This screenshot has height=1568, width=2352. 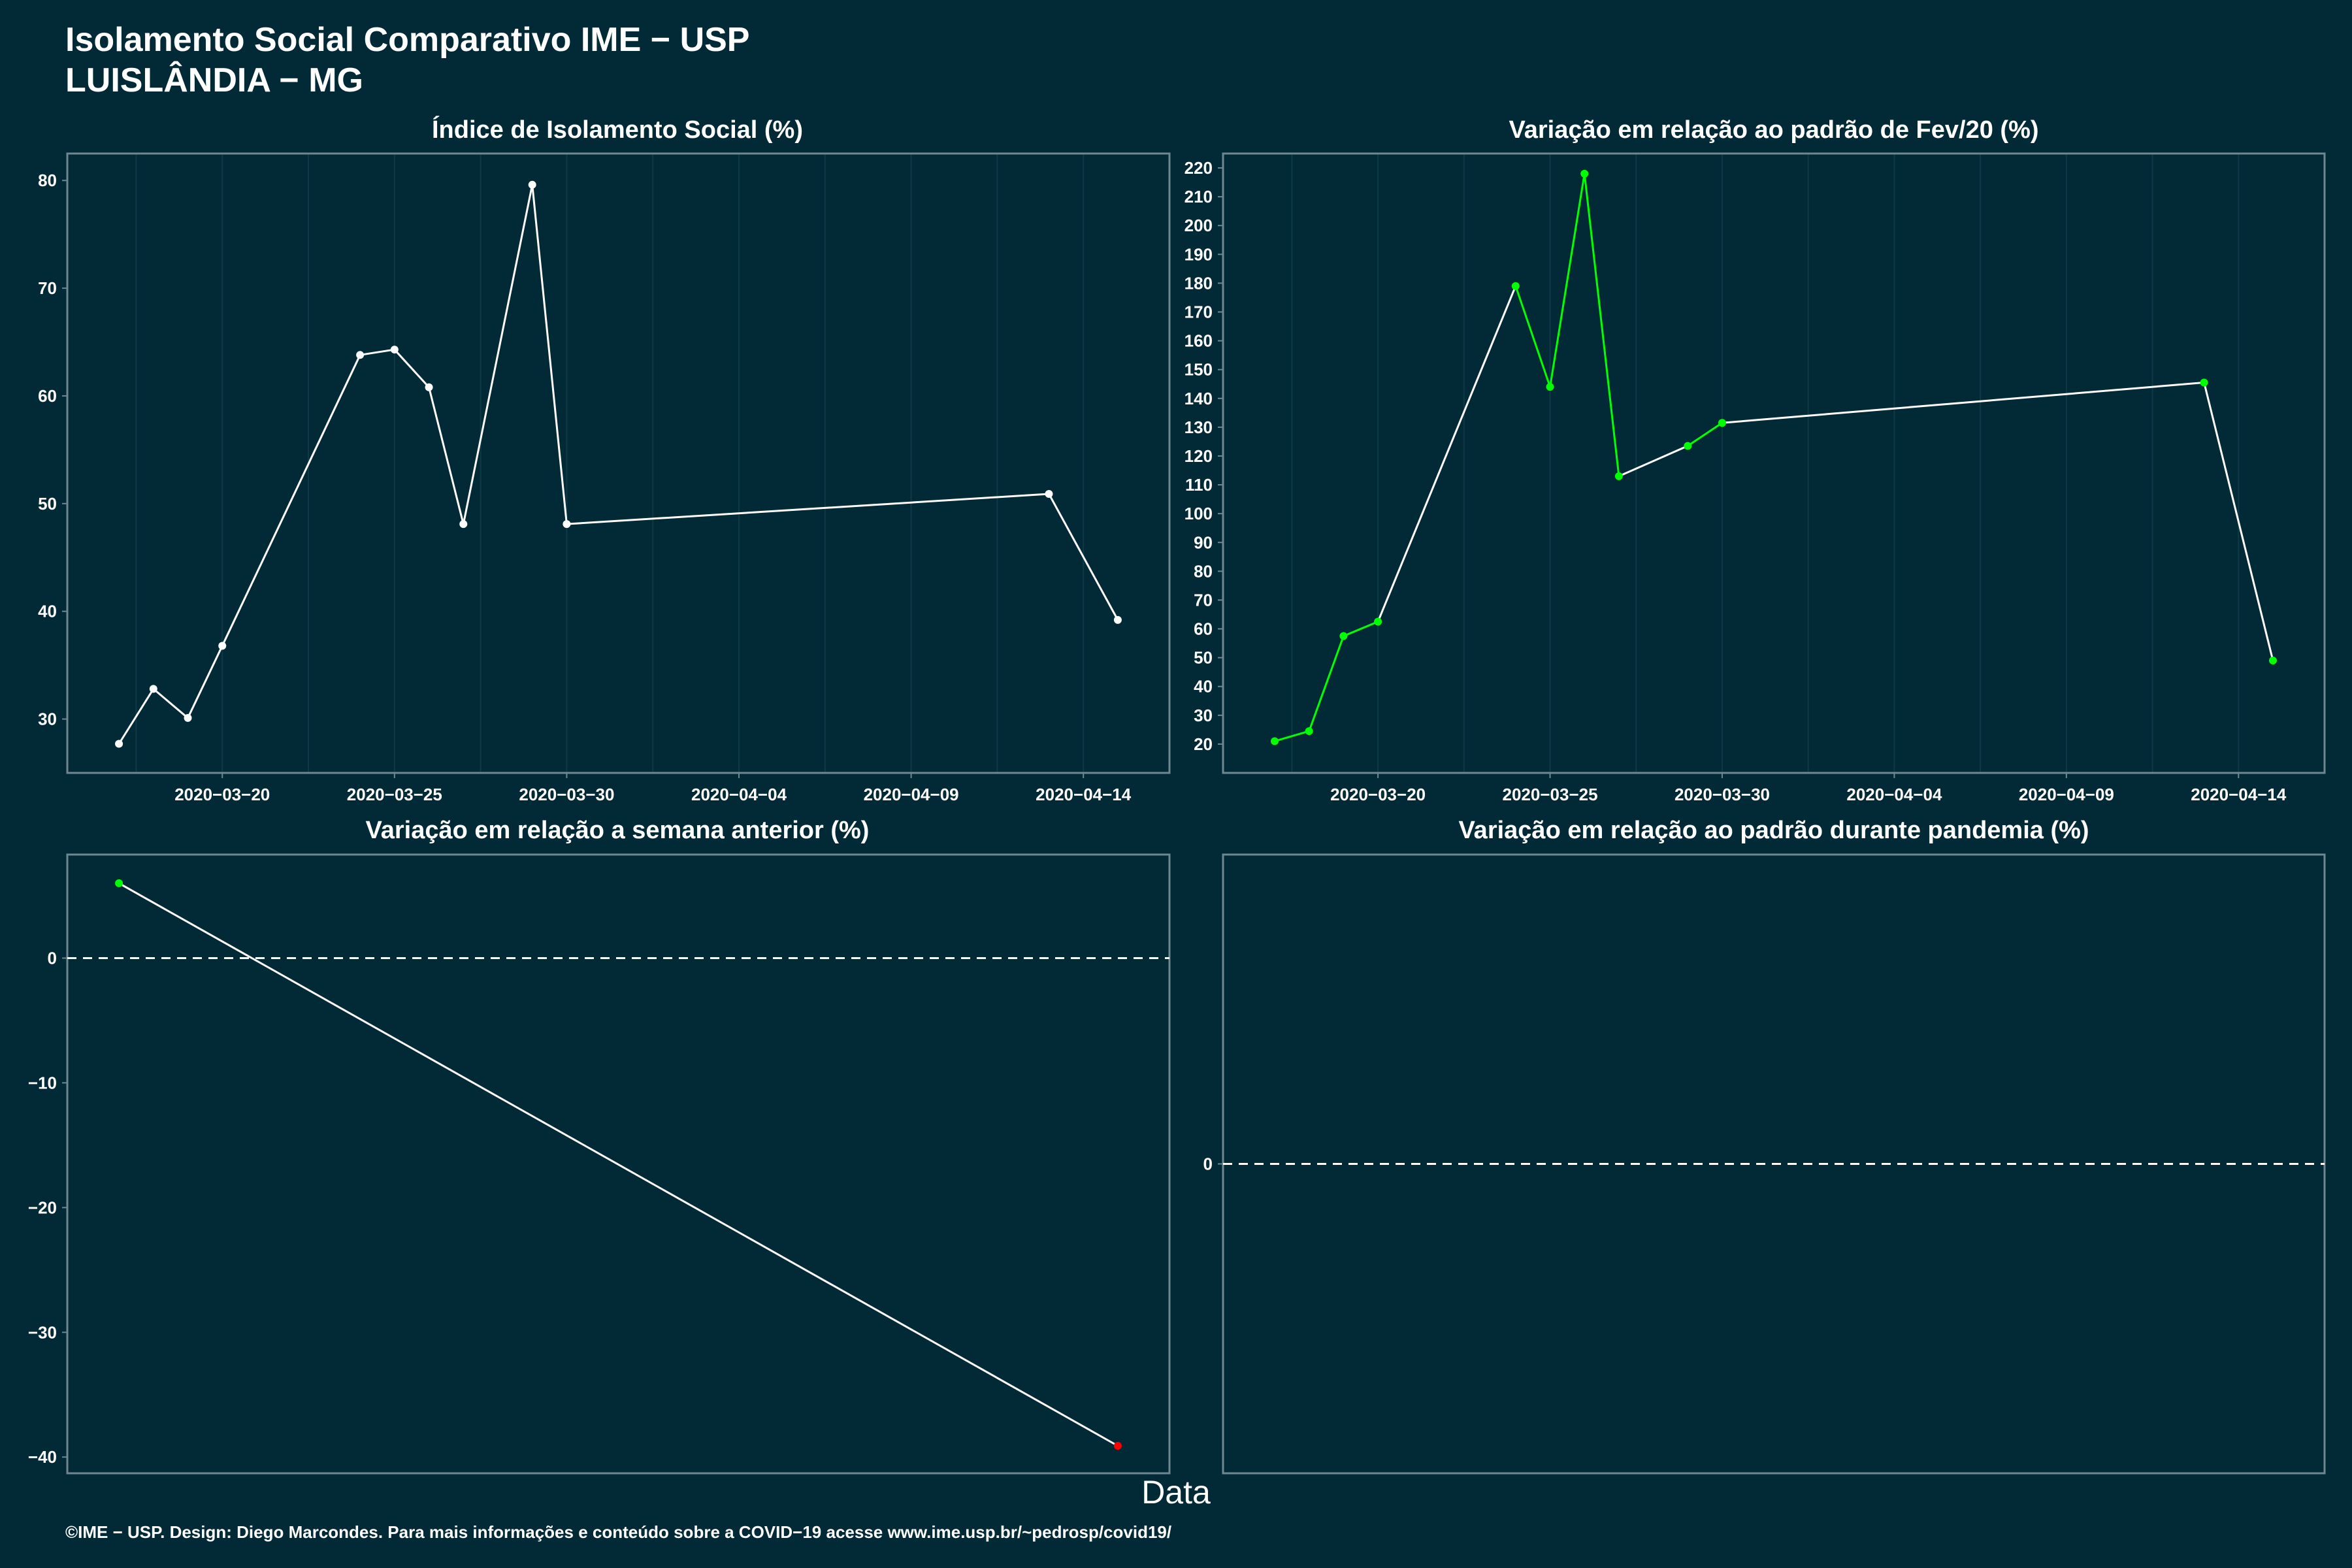 What do you see at coordinates (1199, 485) in the screenshot?
I see `y-tick-label: 110` at bounding box center [1199, 485].